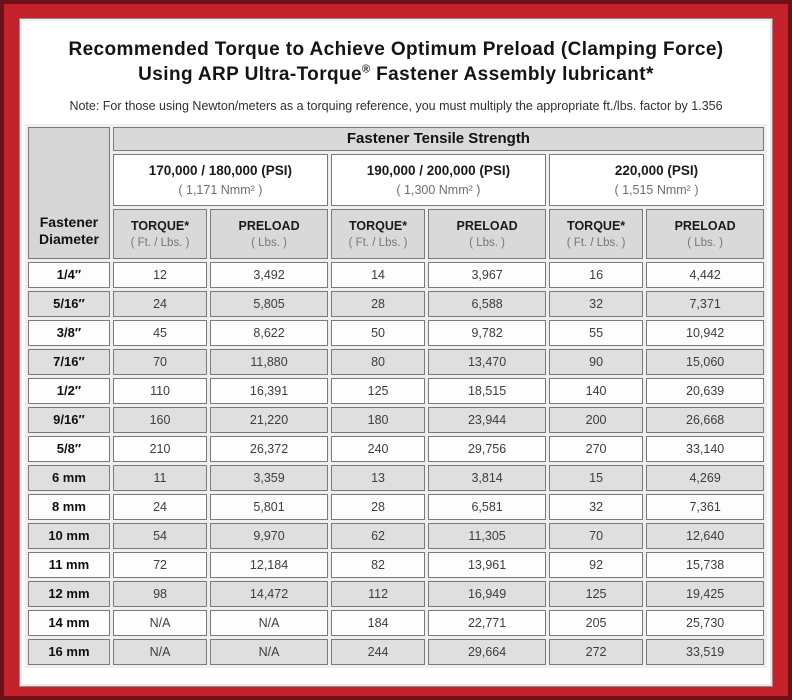  I want to click on table-row: 1/2″ 110 16,391 125 18,515 140 20,639, so click(396, 390).